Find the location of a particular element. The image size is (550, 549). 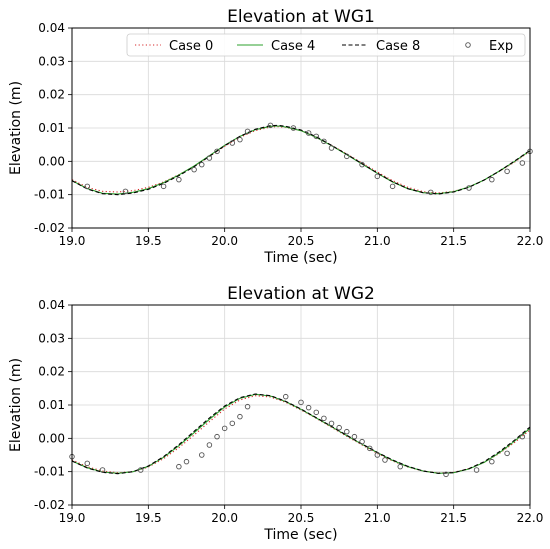

wg2-xtick-label: 19.5 is located at coordinates (148, 518).